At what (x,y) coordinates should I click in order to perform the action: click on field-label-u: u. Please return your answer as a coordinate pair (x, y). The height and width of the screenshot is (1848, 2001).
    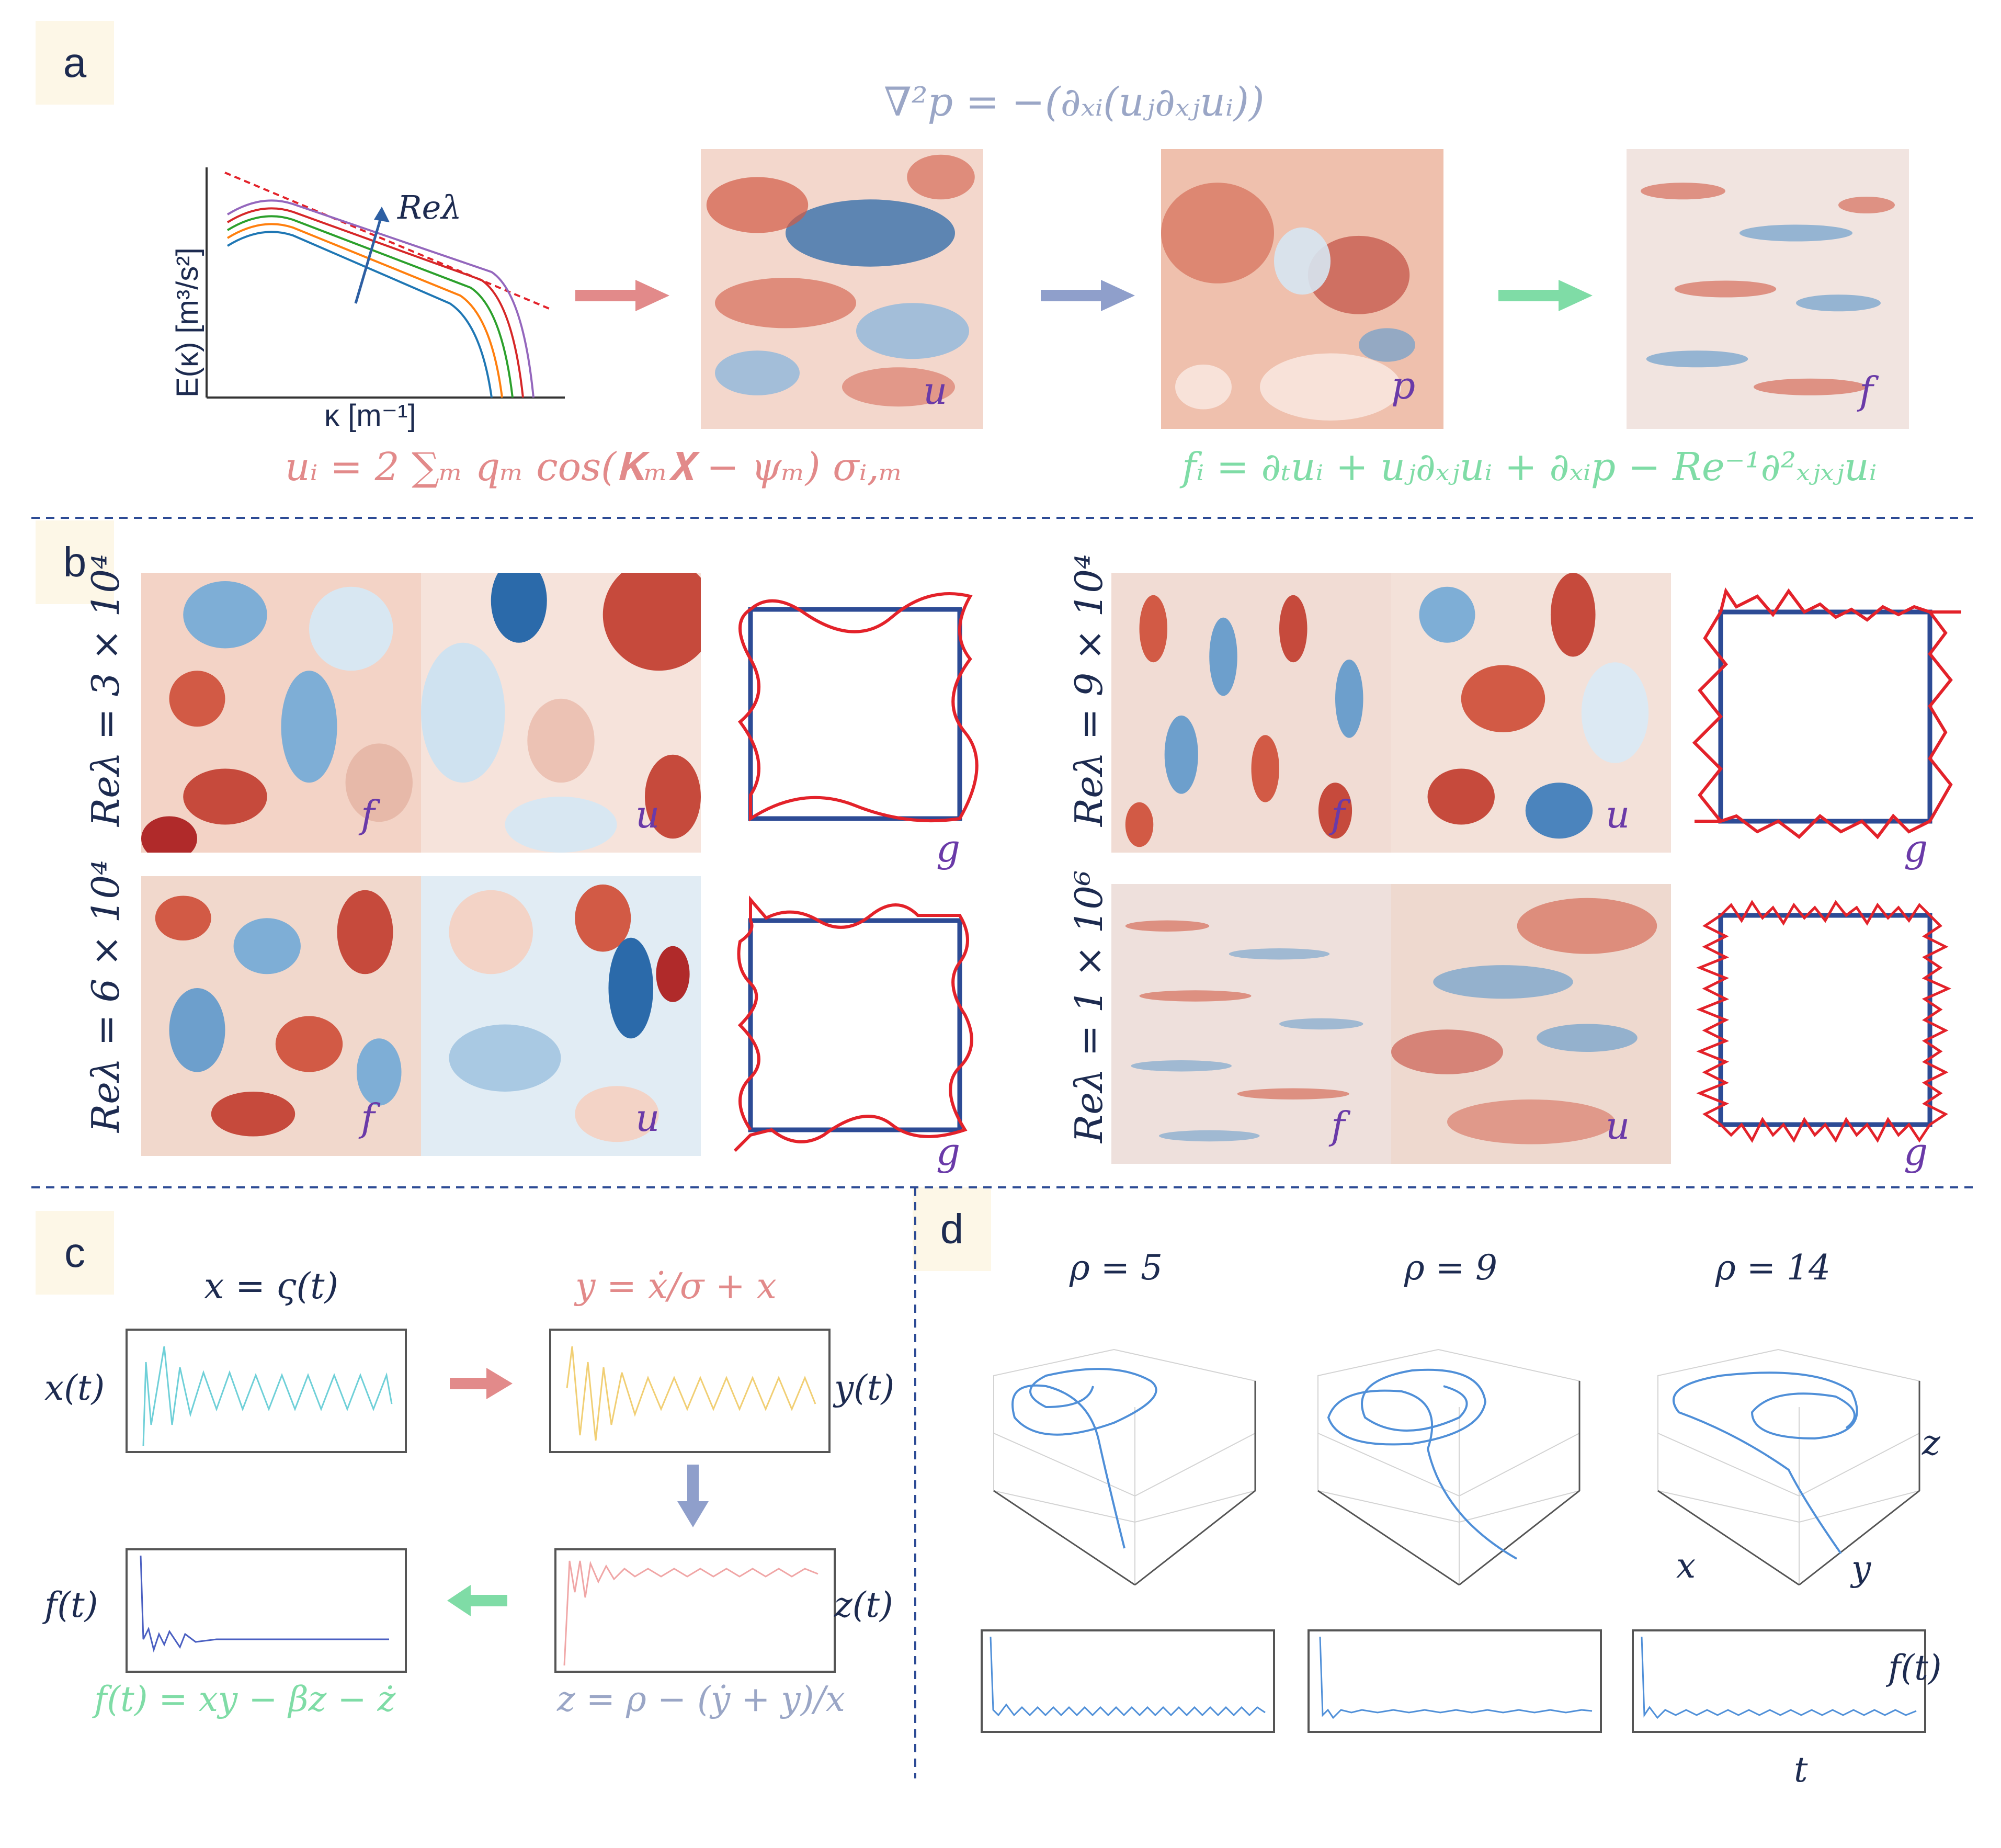
    Looking at the image, I should click on (936, 391).